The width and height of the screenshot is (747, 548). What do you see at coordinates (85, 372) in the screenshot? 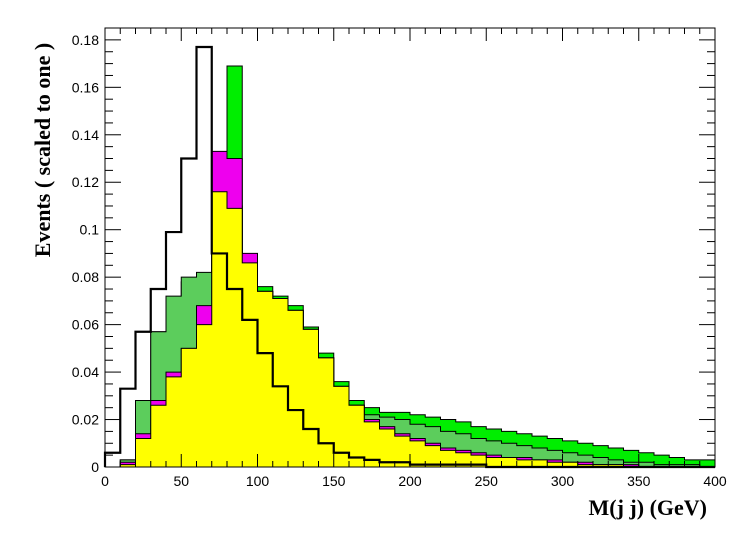
I see `y-tick-label: 0.04` at bounding box center [85, 372].